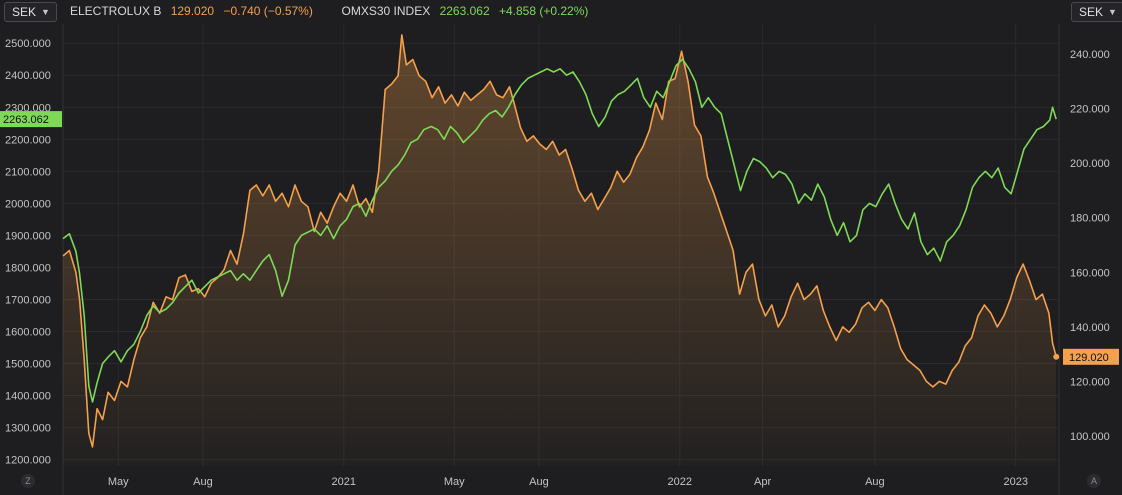 This screenshot has width=1122, height=495. I want to click on left-axis-tick-label: 2200.000, so click(28, 140).